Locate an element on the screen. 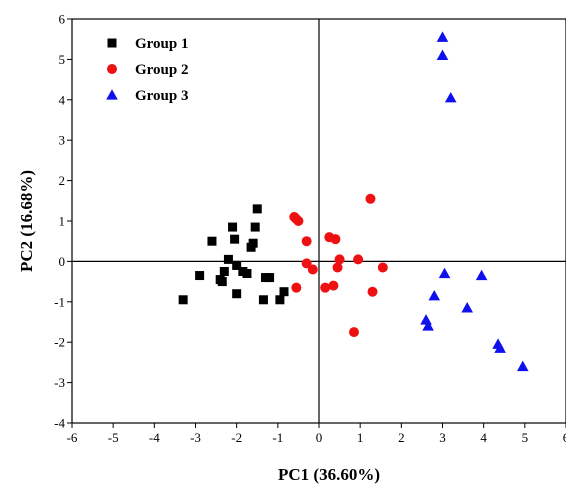 The image size is (566, 488). x-tick-label: -3 is located at coordinates (195, 437).